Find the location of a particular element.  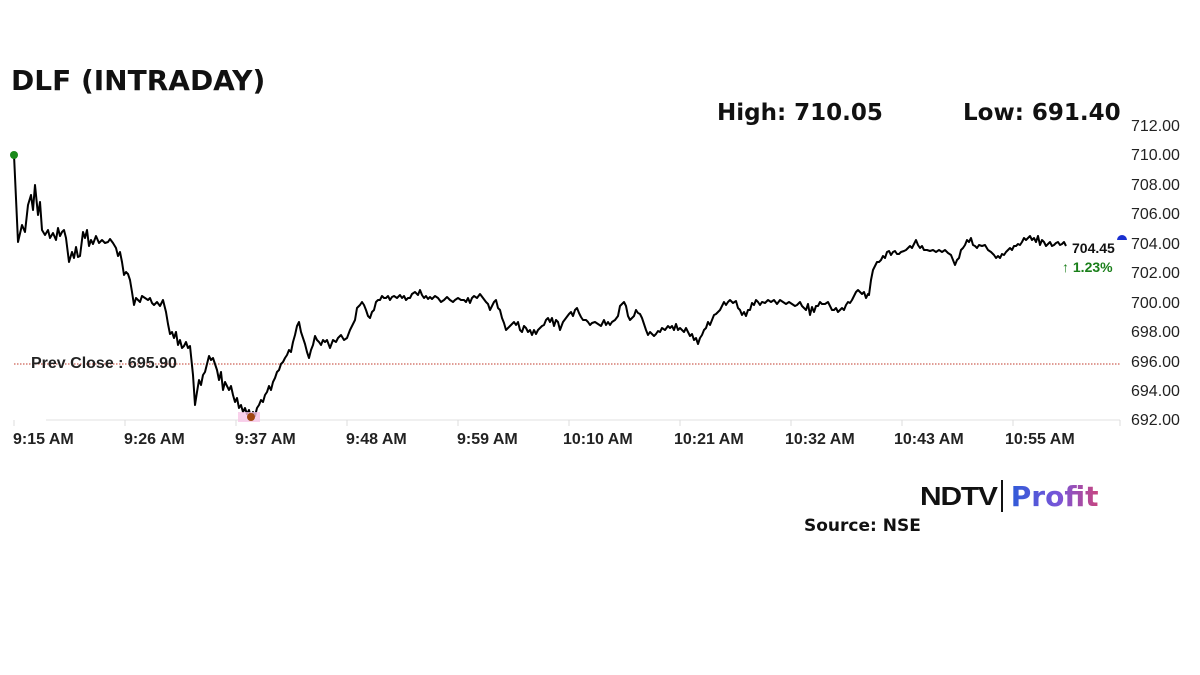

y-tick-698: 698.00 is located at coordinates (1155, 332).